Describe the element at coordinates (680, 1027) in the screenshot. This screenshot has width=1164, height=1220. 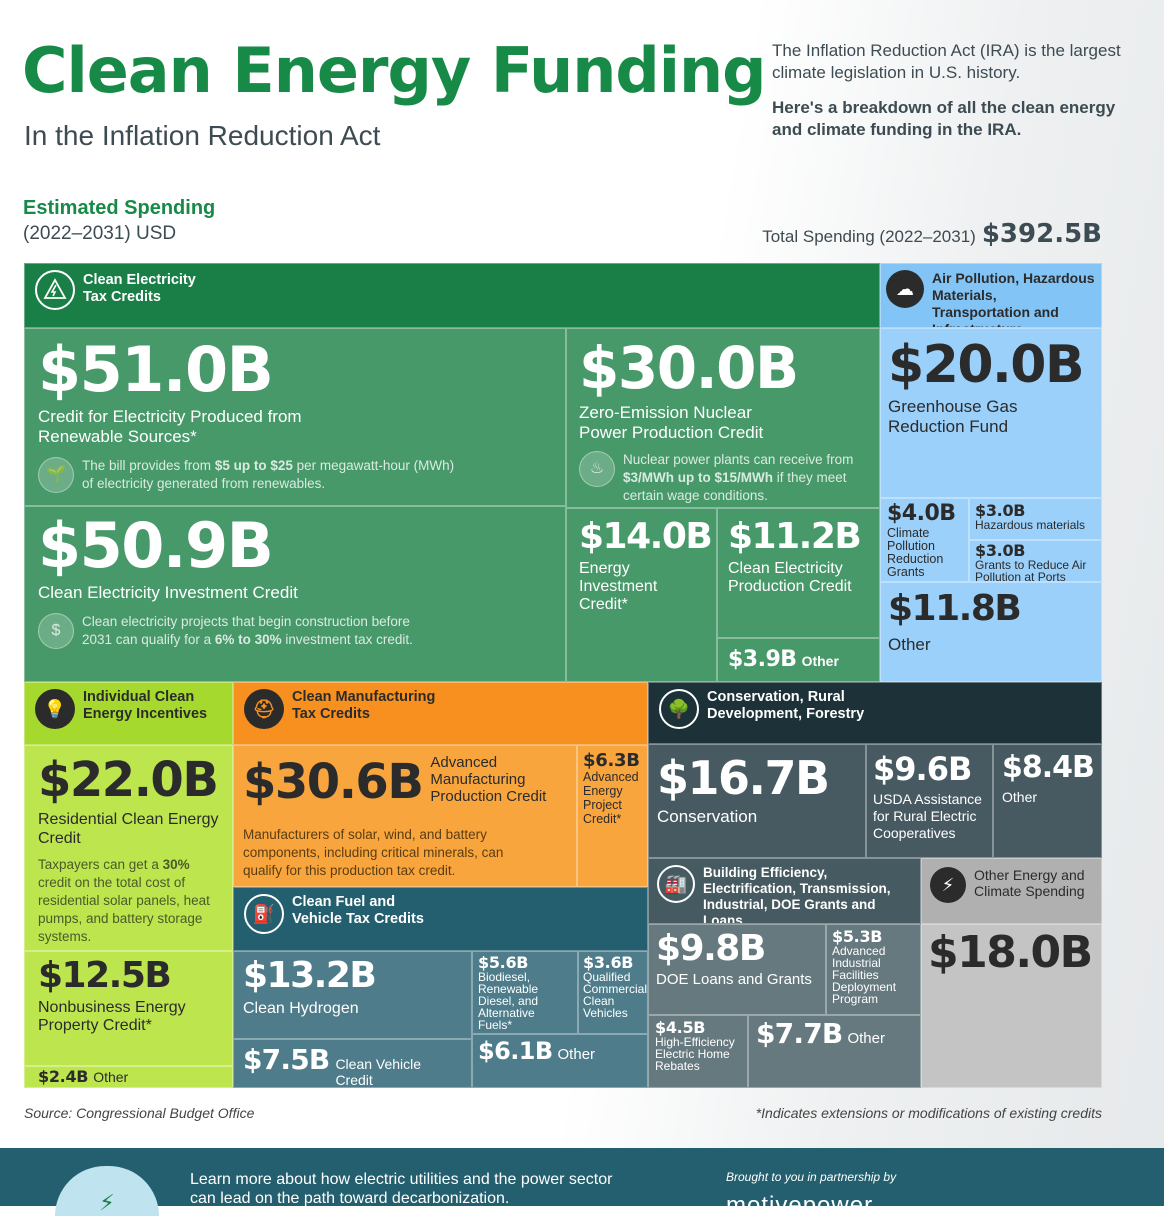
I see `cell-value: $4.5B` at that location.